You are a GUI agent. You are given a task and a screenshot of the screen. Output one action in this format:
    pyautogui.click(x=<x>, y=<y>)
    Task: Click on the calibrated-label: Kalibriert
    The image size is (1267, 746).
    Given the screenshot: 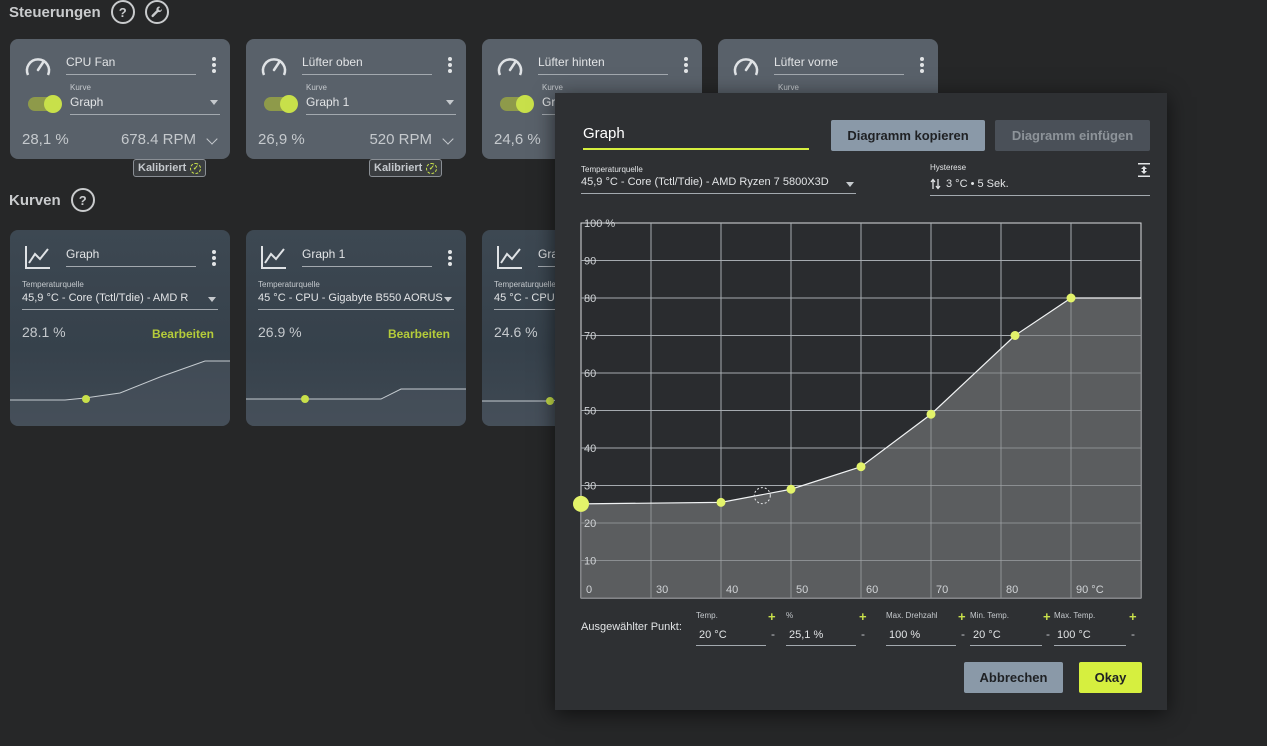 What is the action you would take?
    pyautogui.click(x=162, y=168)
    